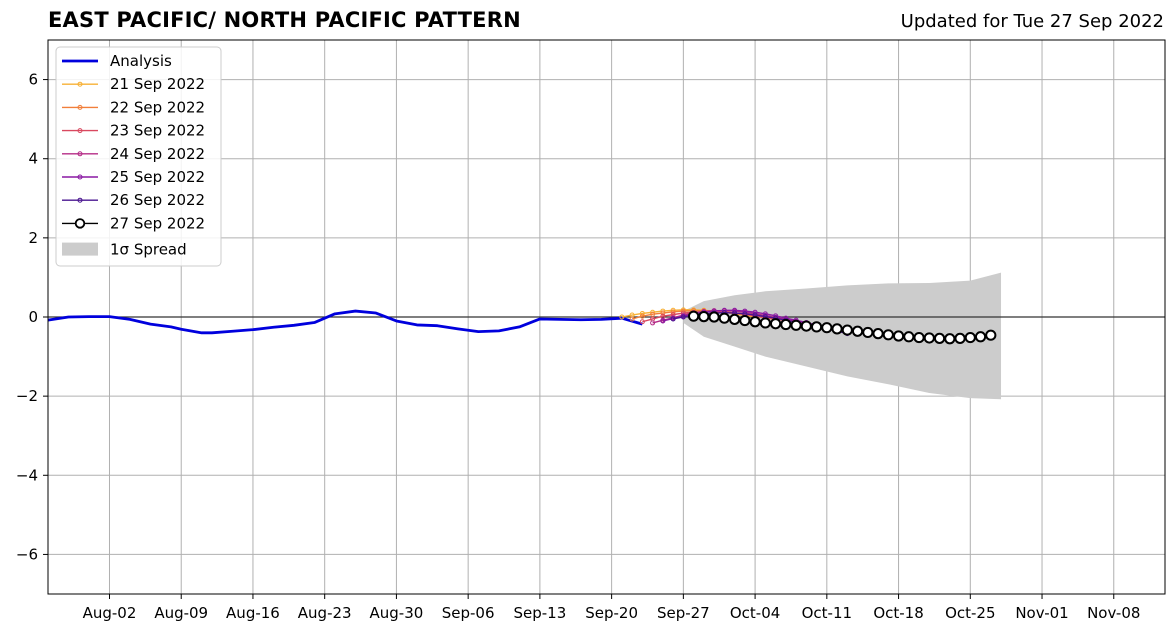  Describe the element at coordinates (80, 249) in the screenshot. I see `legend-swatch` at that location.